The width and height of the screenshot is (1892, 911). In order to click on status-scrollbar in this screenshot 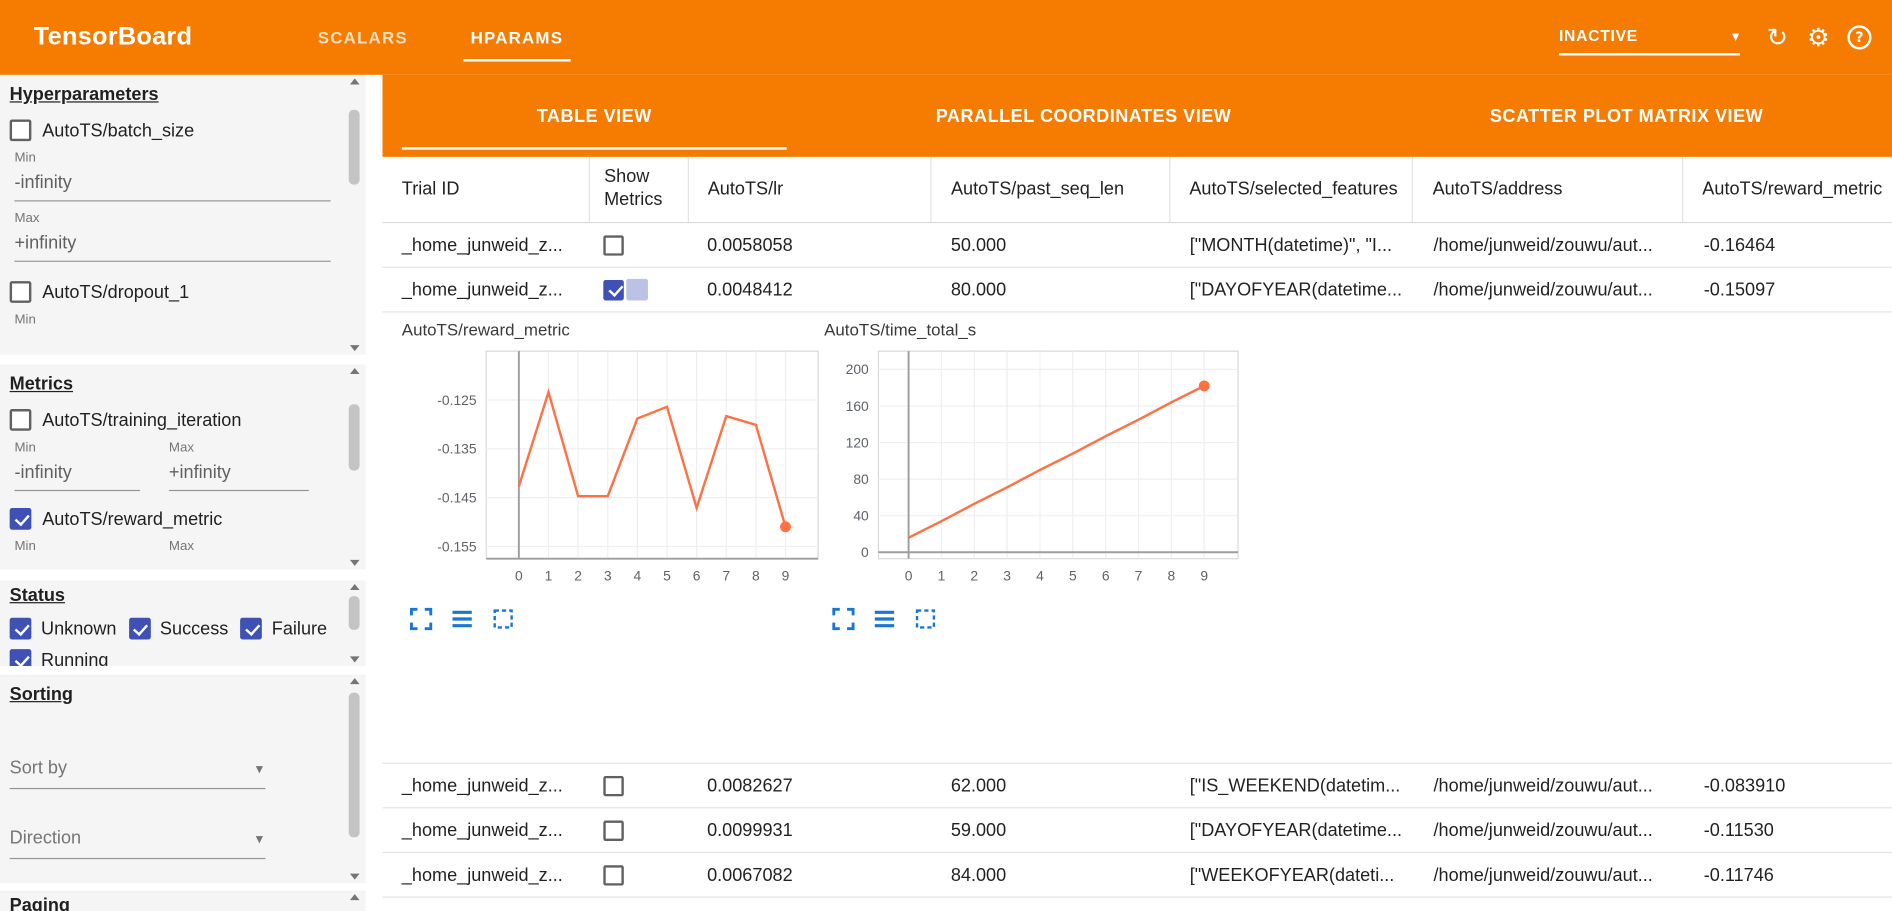, I will do `click(354, 623)`.